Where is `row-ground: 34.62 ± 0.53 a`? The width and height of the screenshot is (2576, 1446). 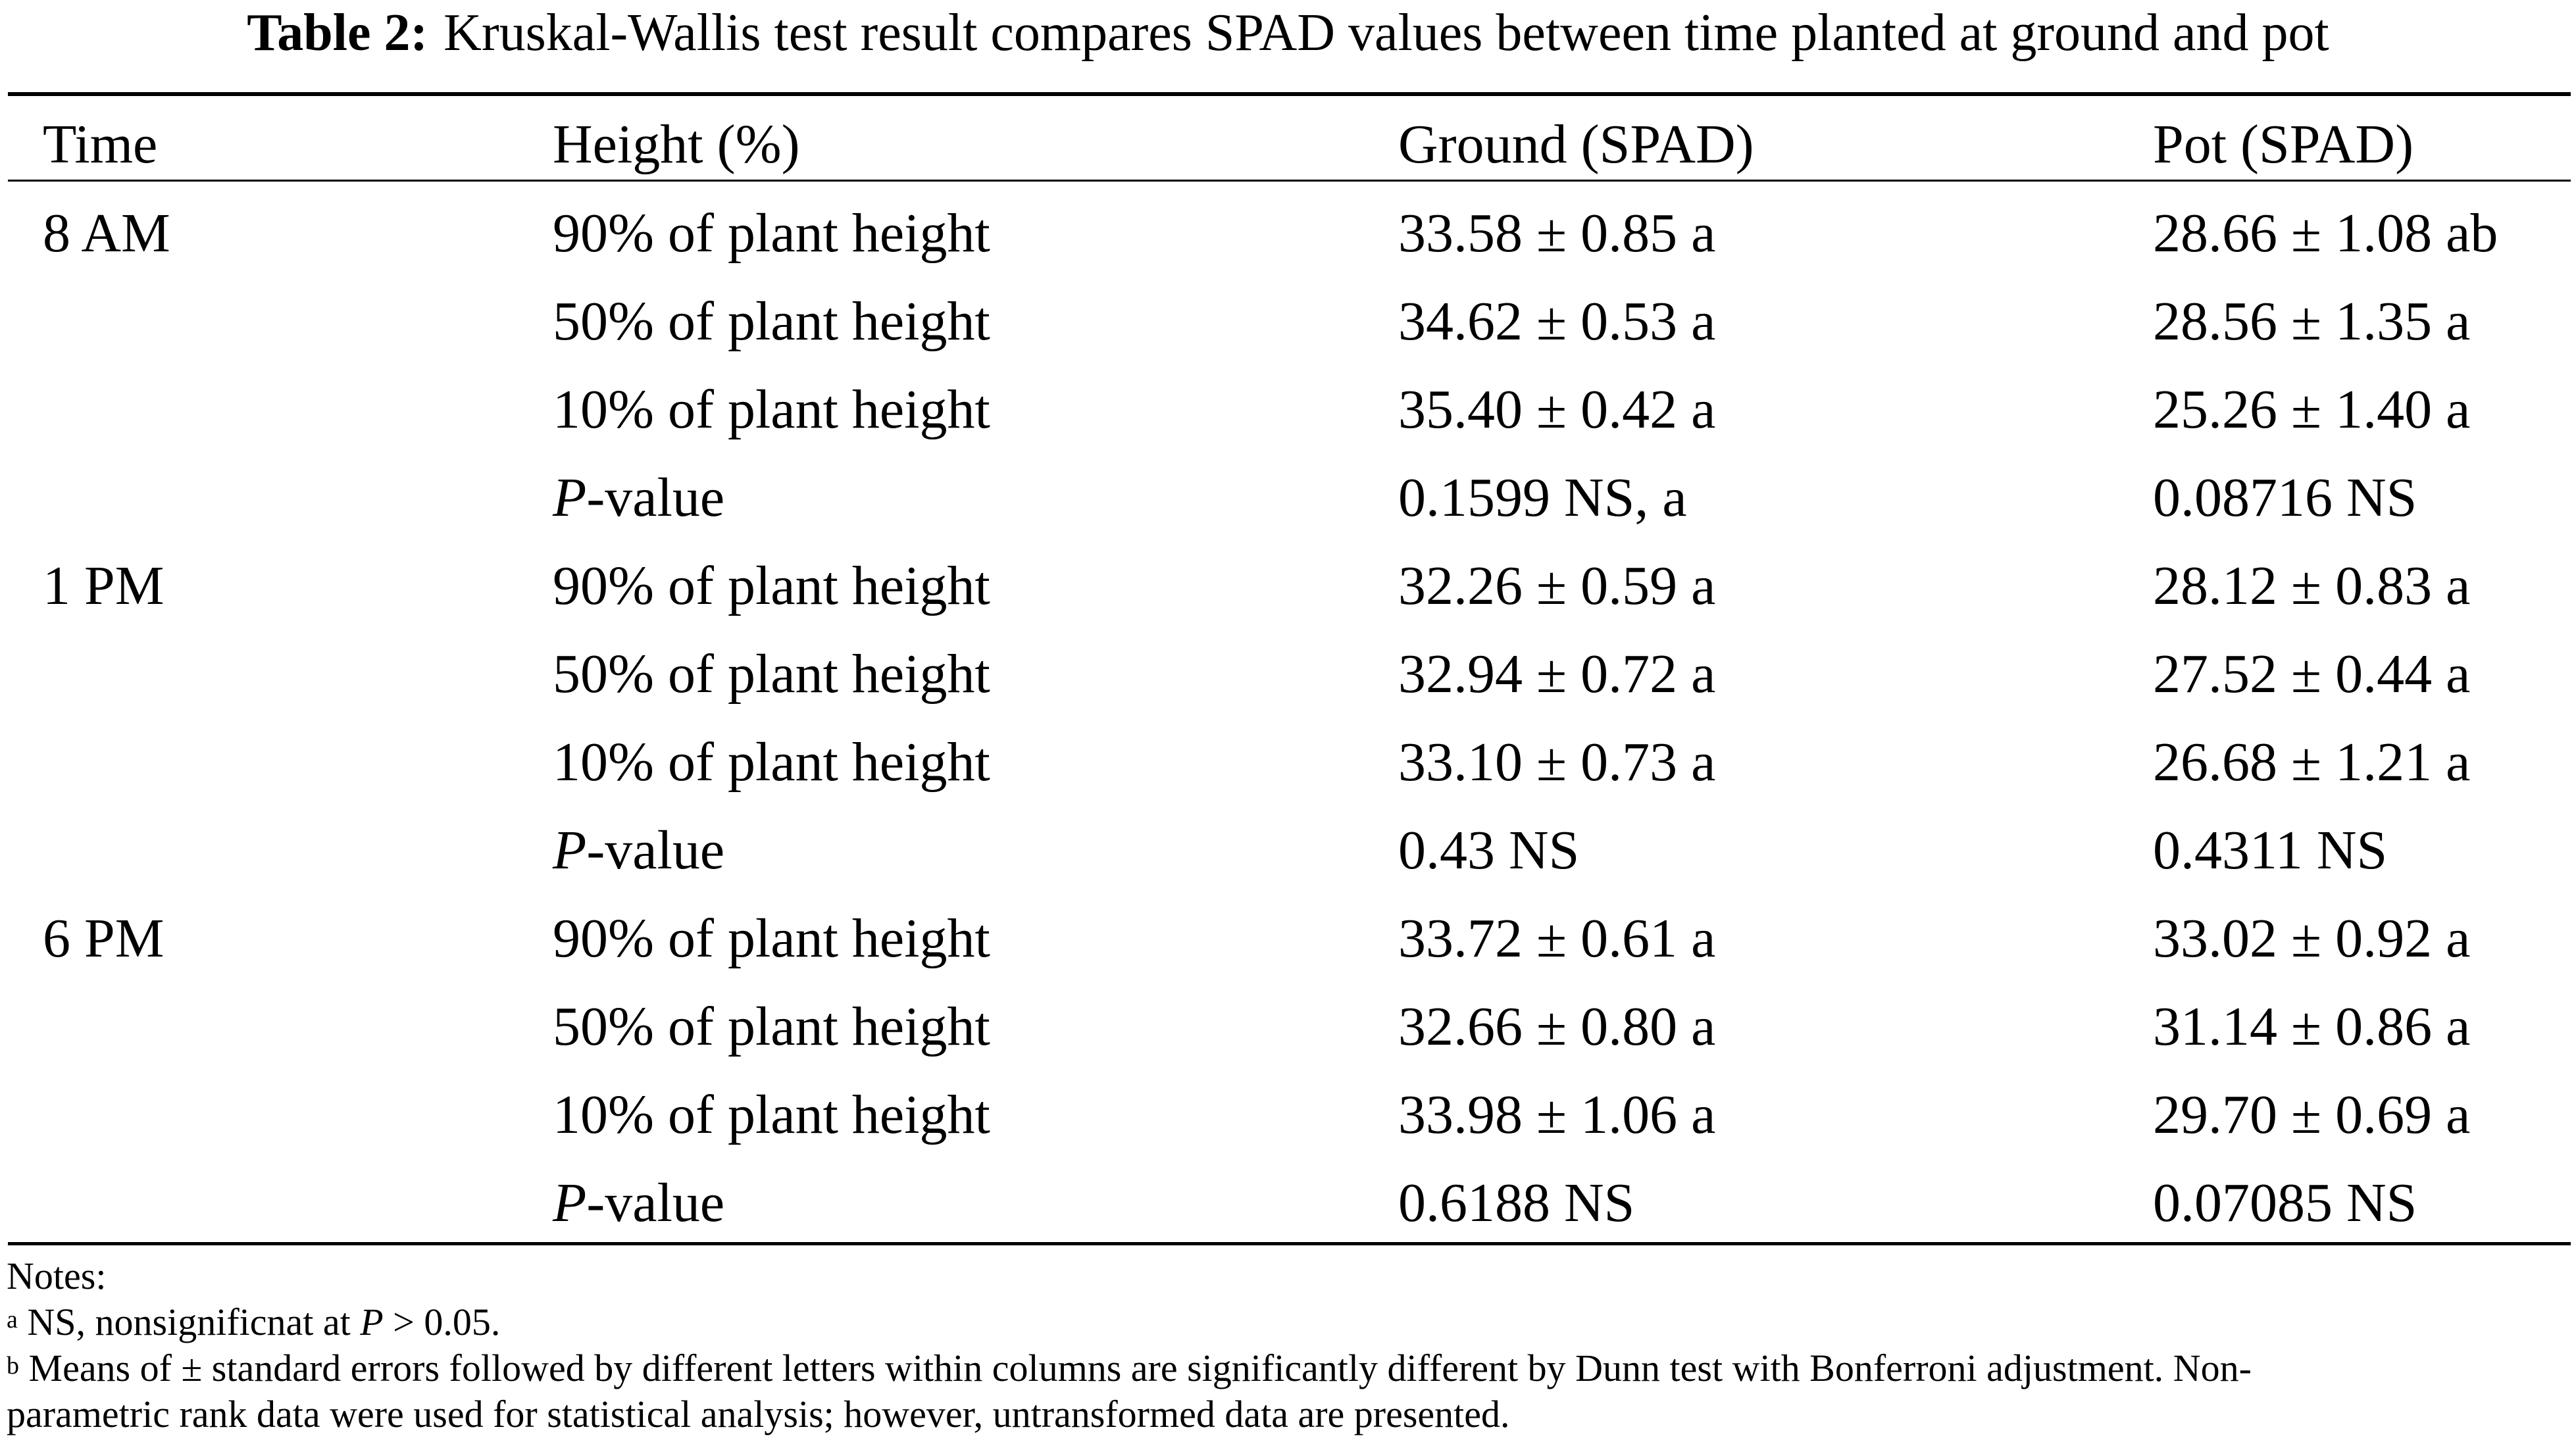 row-ground: 34.62 ± 0.53 a is located at coordinates (1557, 321).